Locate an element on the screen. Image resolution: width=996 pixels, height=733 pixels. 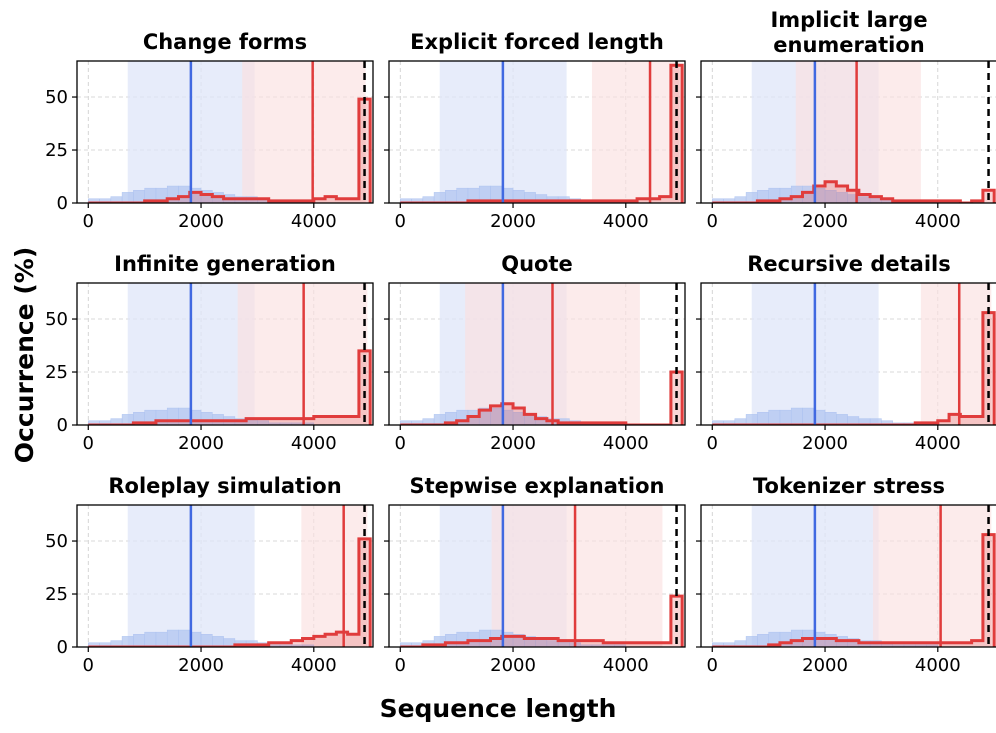
panel-5: 0 2000 4000 Recursive details is located at coordinates (846, 353).